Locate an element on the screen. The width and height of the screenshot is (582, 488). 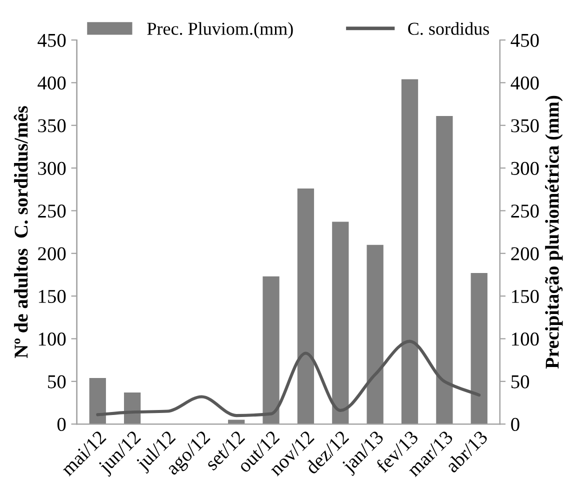
y-axis-title: Nº de adultos C. sordidus/mês is located at coordinates (21, 232).